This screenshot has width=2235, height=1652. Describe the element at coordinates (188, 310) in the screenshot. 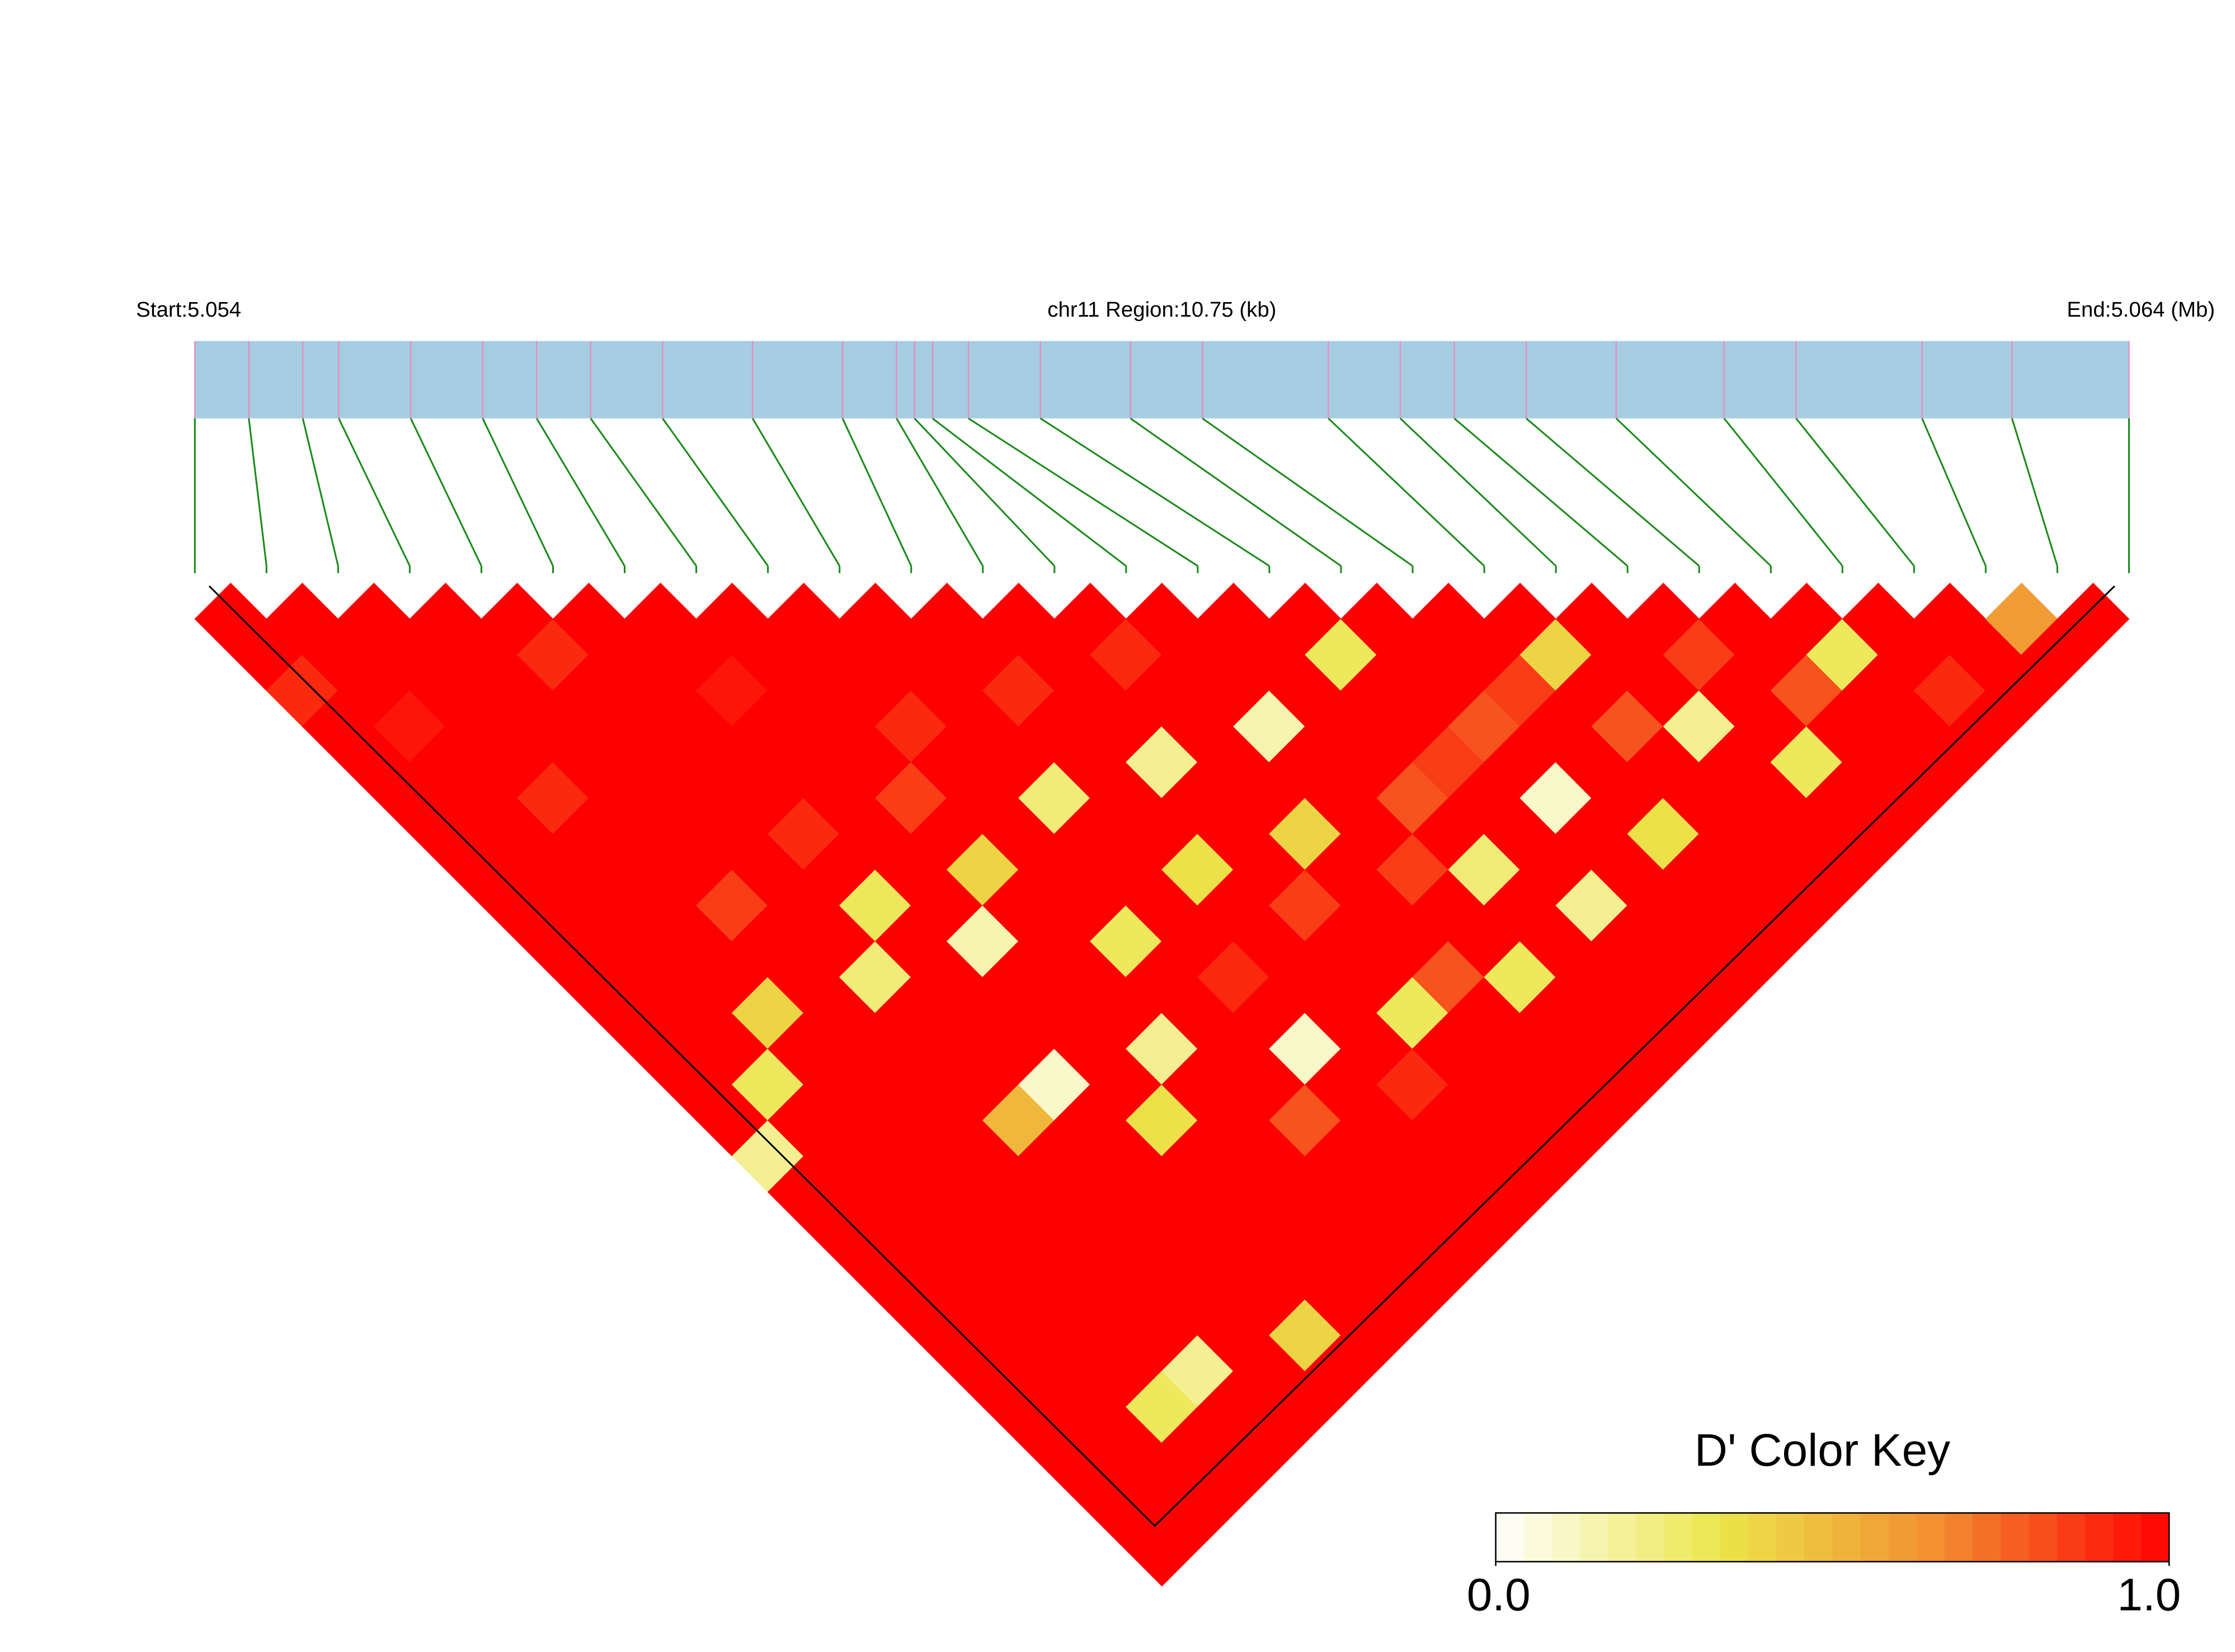

I see `start-label: Start:5.054` at that location.